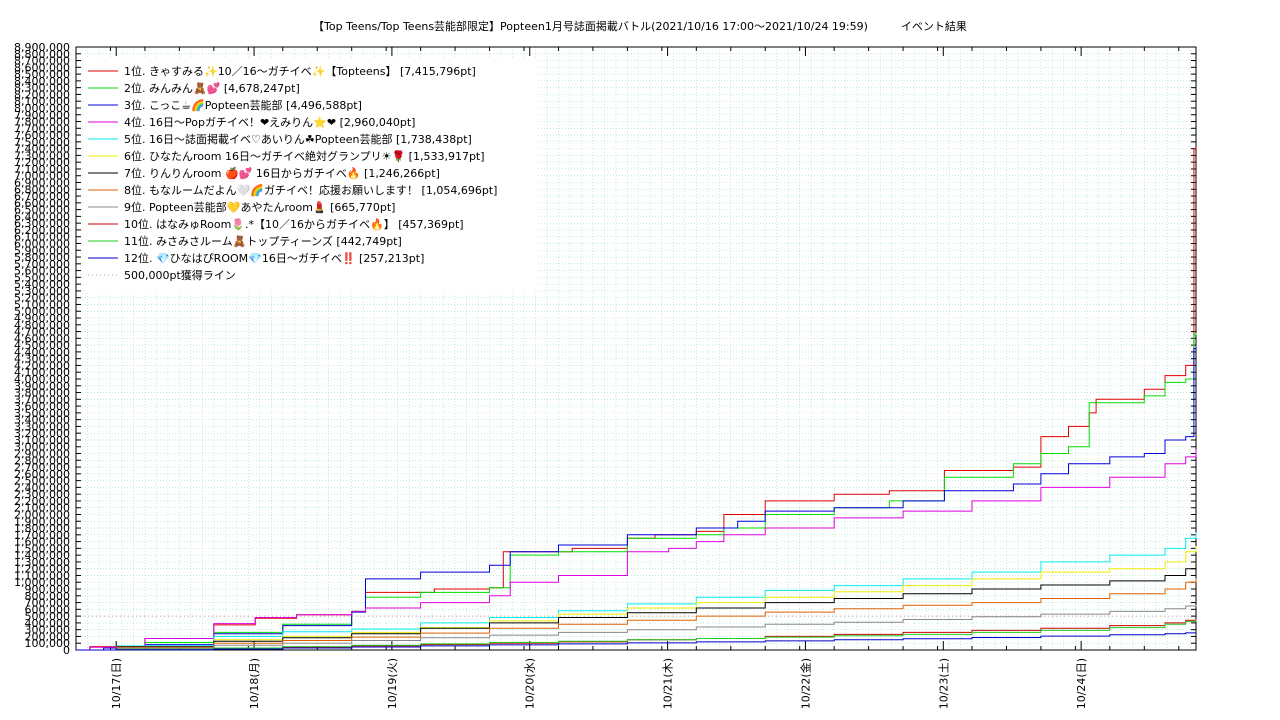  What do you see at coordinates (42, 271) in the screenshot?
I see `y-tick-label: 5,600,000` at bounding box center [42, 271].